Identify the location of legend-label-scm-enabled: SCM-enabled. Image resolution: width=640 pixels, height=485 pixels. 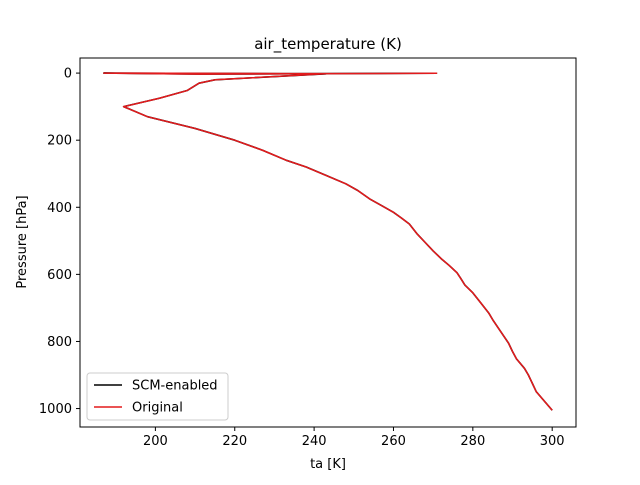
(175, 386).